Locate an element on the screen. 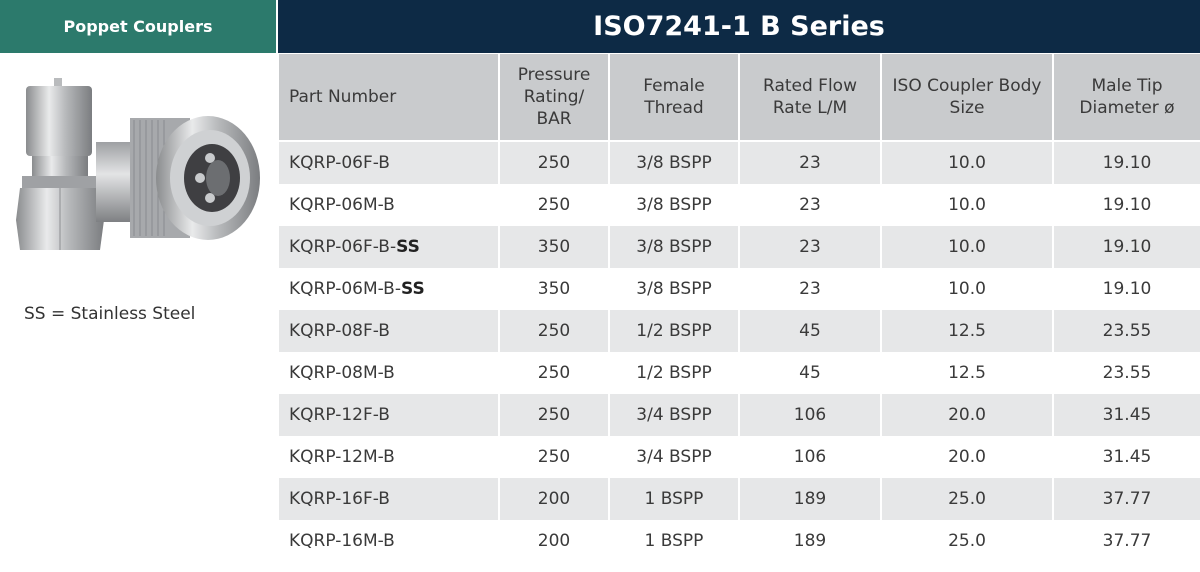  cell-tip-diameter: 37.77 is located at coordinates (1126, 541).